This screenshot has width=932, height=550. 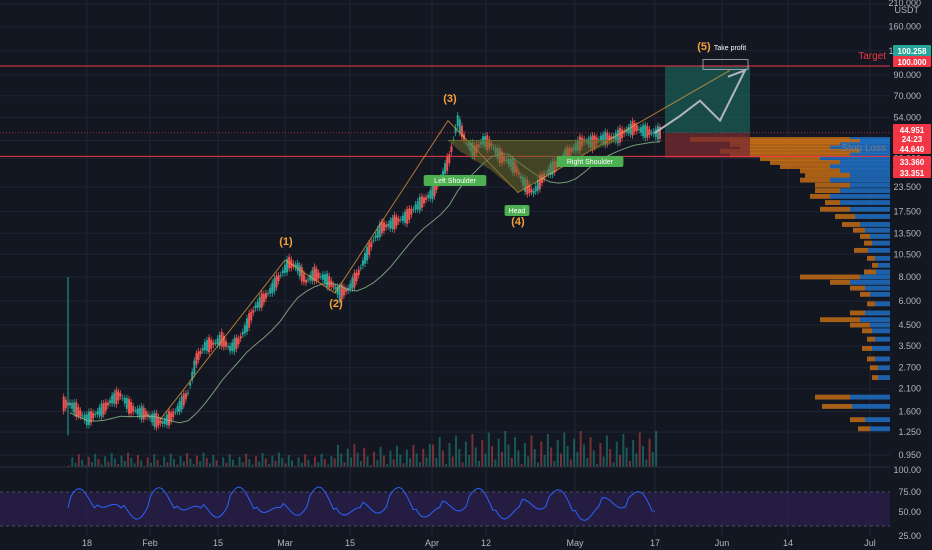 I want to click on rsi-tick: 100.00, so click(x=907, y=470).